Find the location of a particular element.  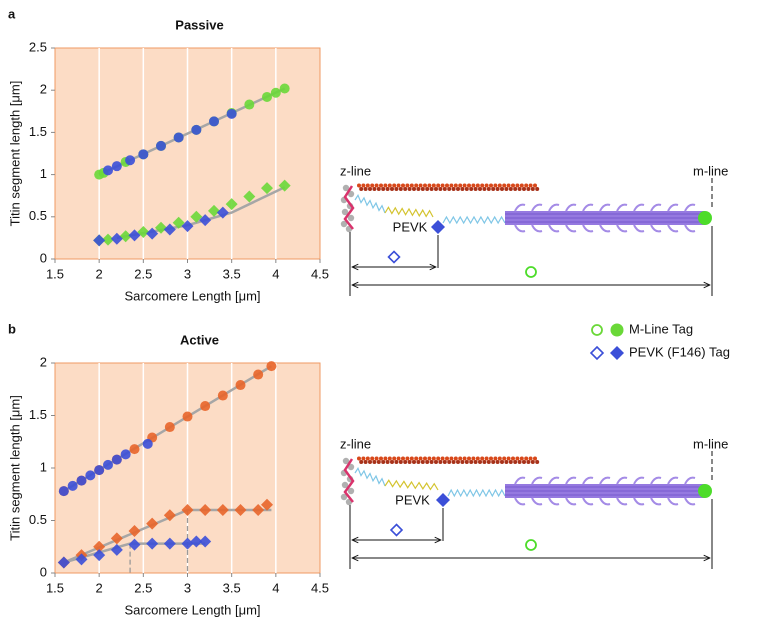

pevk-tag is located at coordinates (438, 227).